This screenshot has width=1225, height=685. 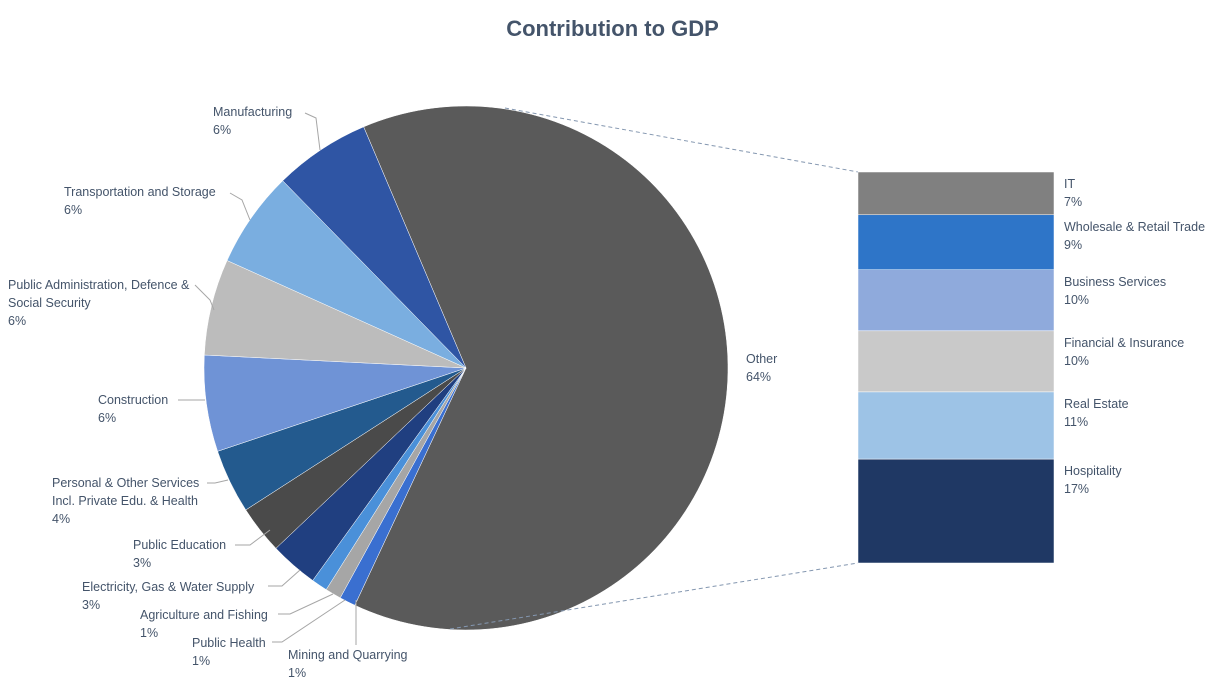 What do you see at coordinates (204, 615) in the screenshot?
I see `slice-name: Agriculture and Fishing` at bounding box center [204, 615].